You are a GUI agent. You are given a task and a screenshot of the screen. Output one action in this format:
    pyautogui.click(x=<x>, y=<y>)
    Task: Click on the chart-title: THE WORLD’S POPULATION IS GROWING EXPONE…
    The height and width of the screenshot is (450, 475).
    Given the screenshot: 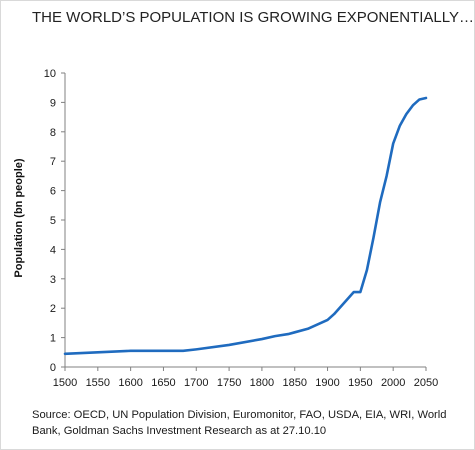 What is the action you would take?
    pyautogui.click(x=253, y=17)
    